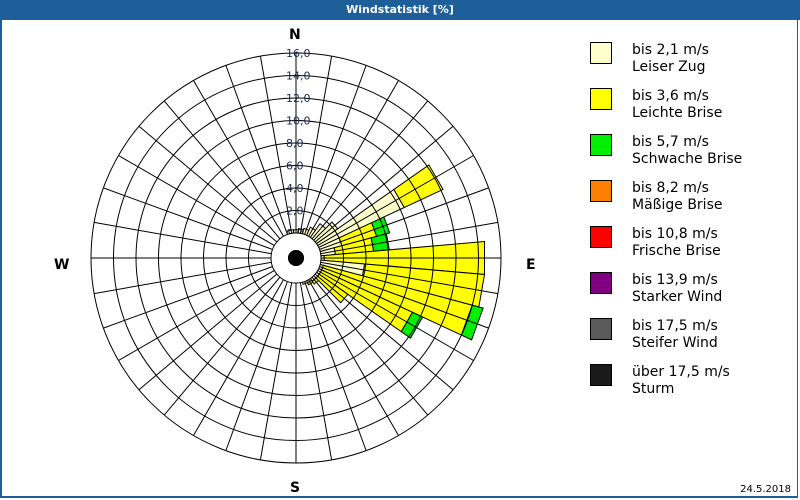 The width and height of the screenshot is (800, 500). Describe the element at coordinates (670, 96) in the screenshot. I see `legend-speed: bis 3,6 m/s` at that location.